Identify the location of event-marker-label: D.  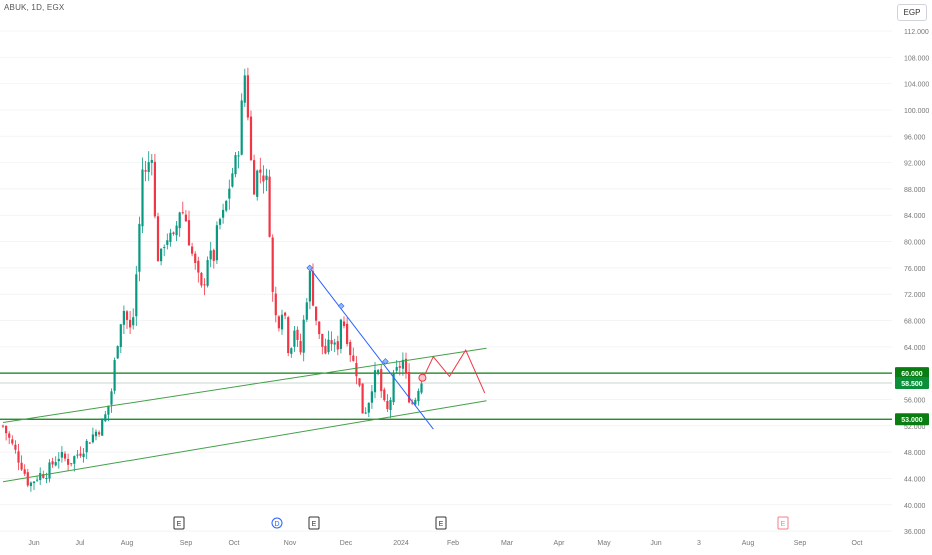
(276, 524).